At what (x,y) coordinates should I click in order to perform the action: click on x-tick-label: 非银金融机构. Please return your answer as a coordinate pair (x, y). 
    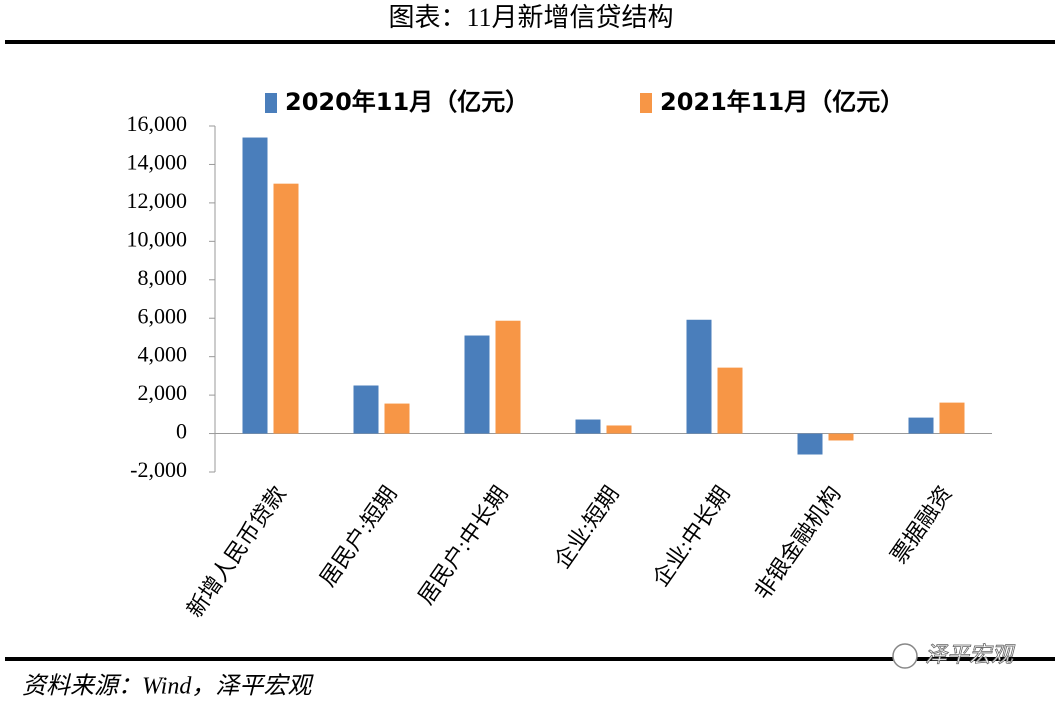
    Looking at the image, I should click on (798, 542).